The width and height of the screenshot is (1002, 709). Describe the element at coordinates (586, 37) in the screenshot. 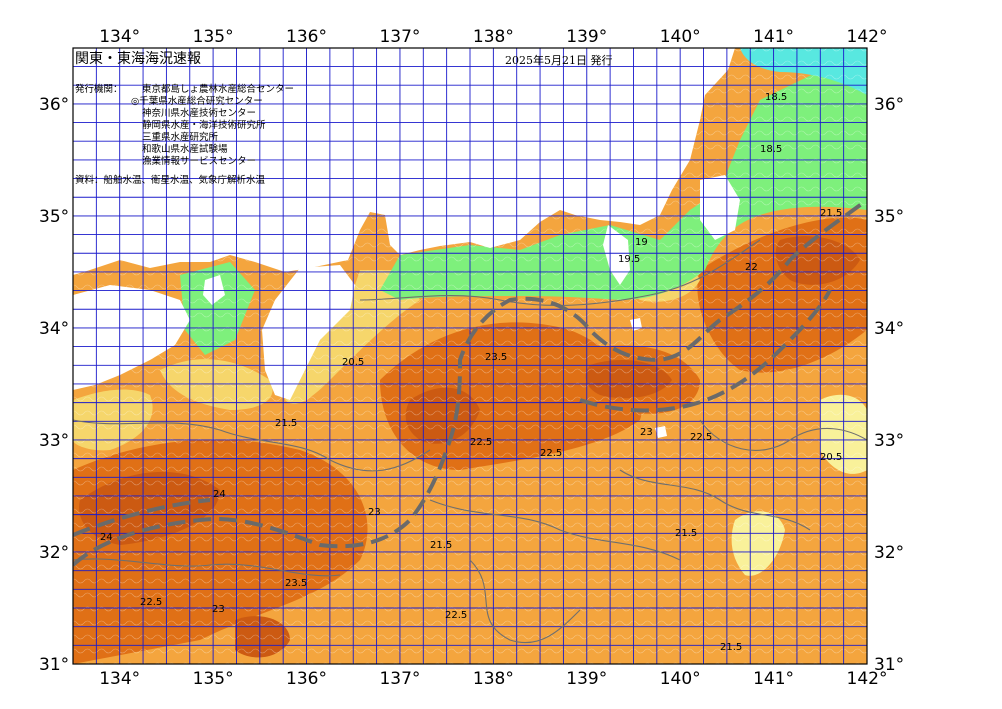

I see `lon-label-top: 139°` at that location.